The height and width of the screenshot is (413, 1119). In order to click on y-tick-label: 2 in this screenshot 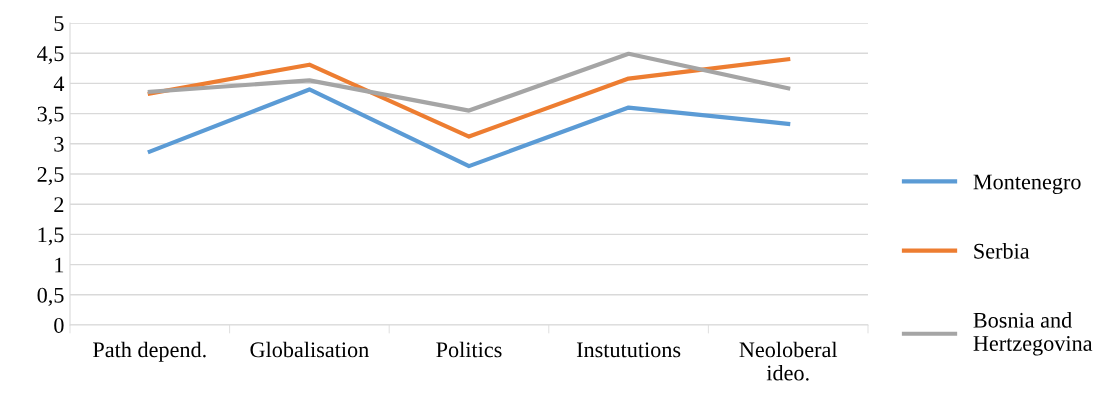, I will do `click(59, 204)`.